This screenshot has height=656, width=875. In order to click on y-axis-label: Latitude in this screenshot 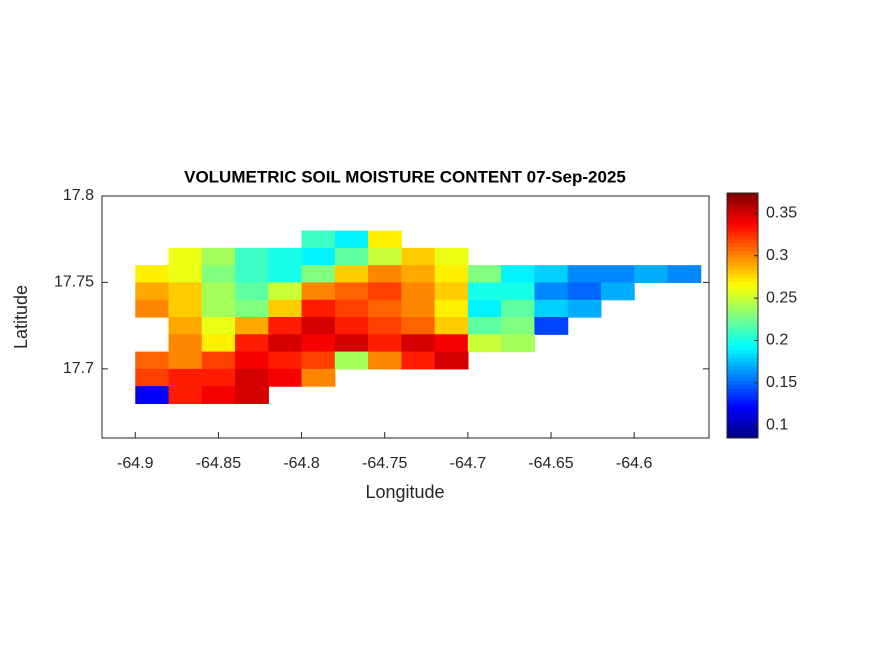, I will do `click(21, 317)`.